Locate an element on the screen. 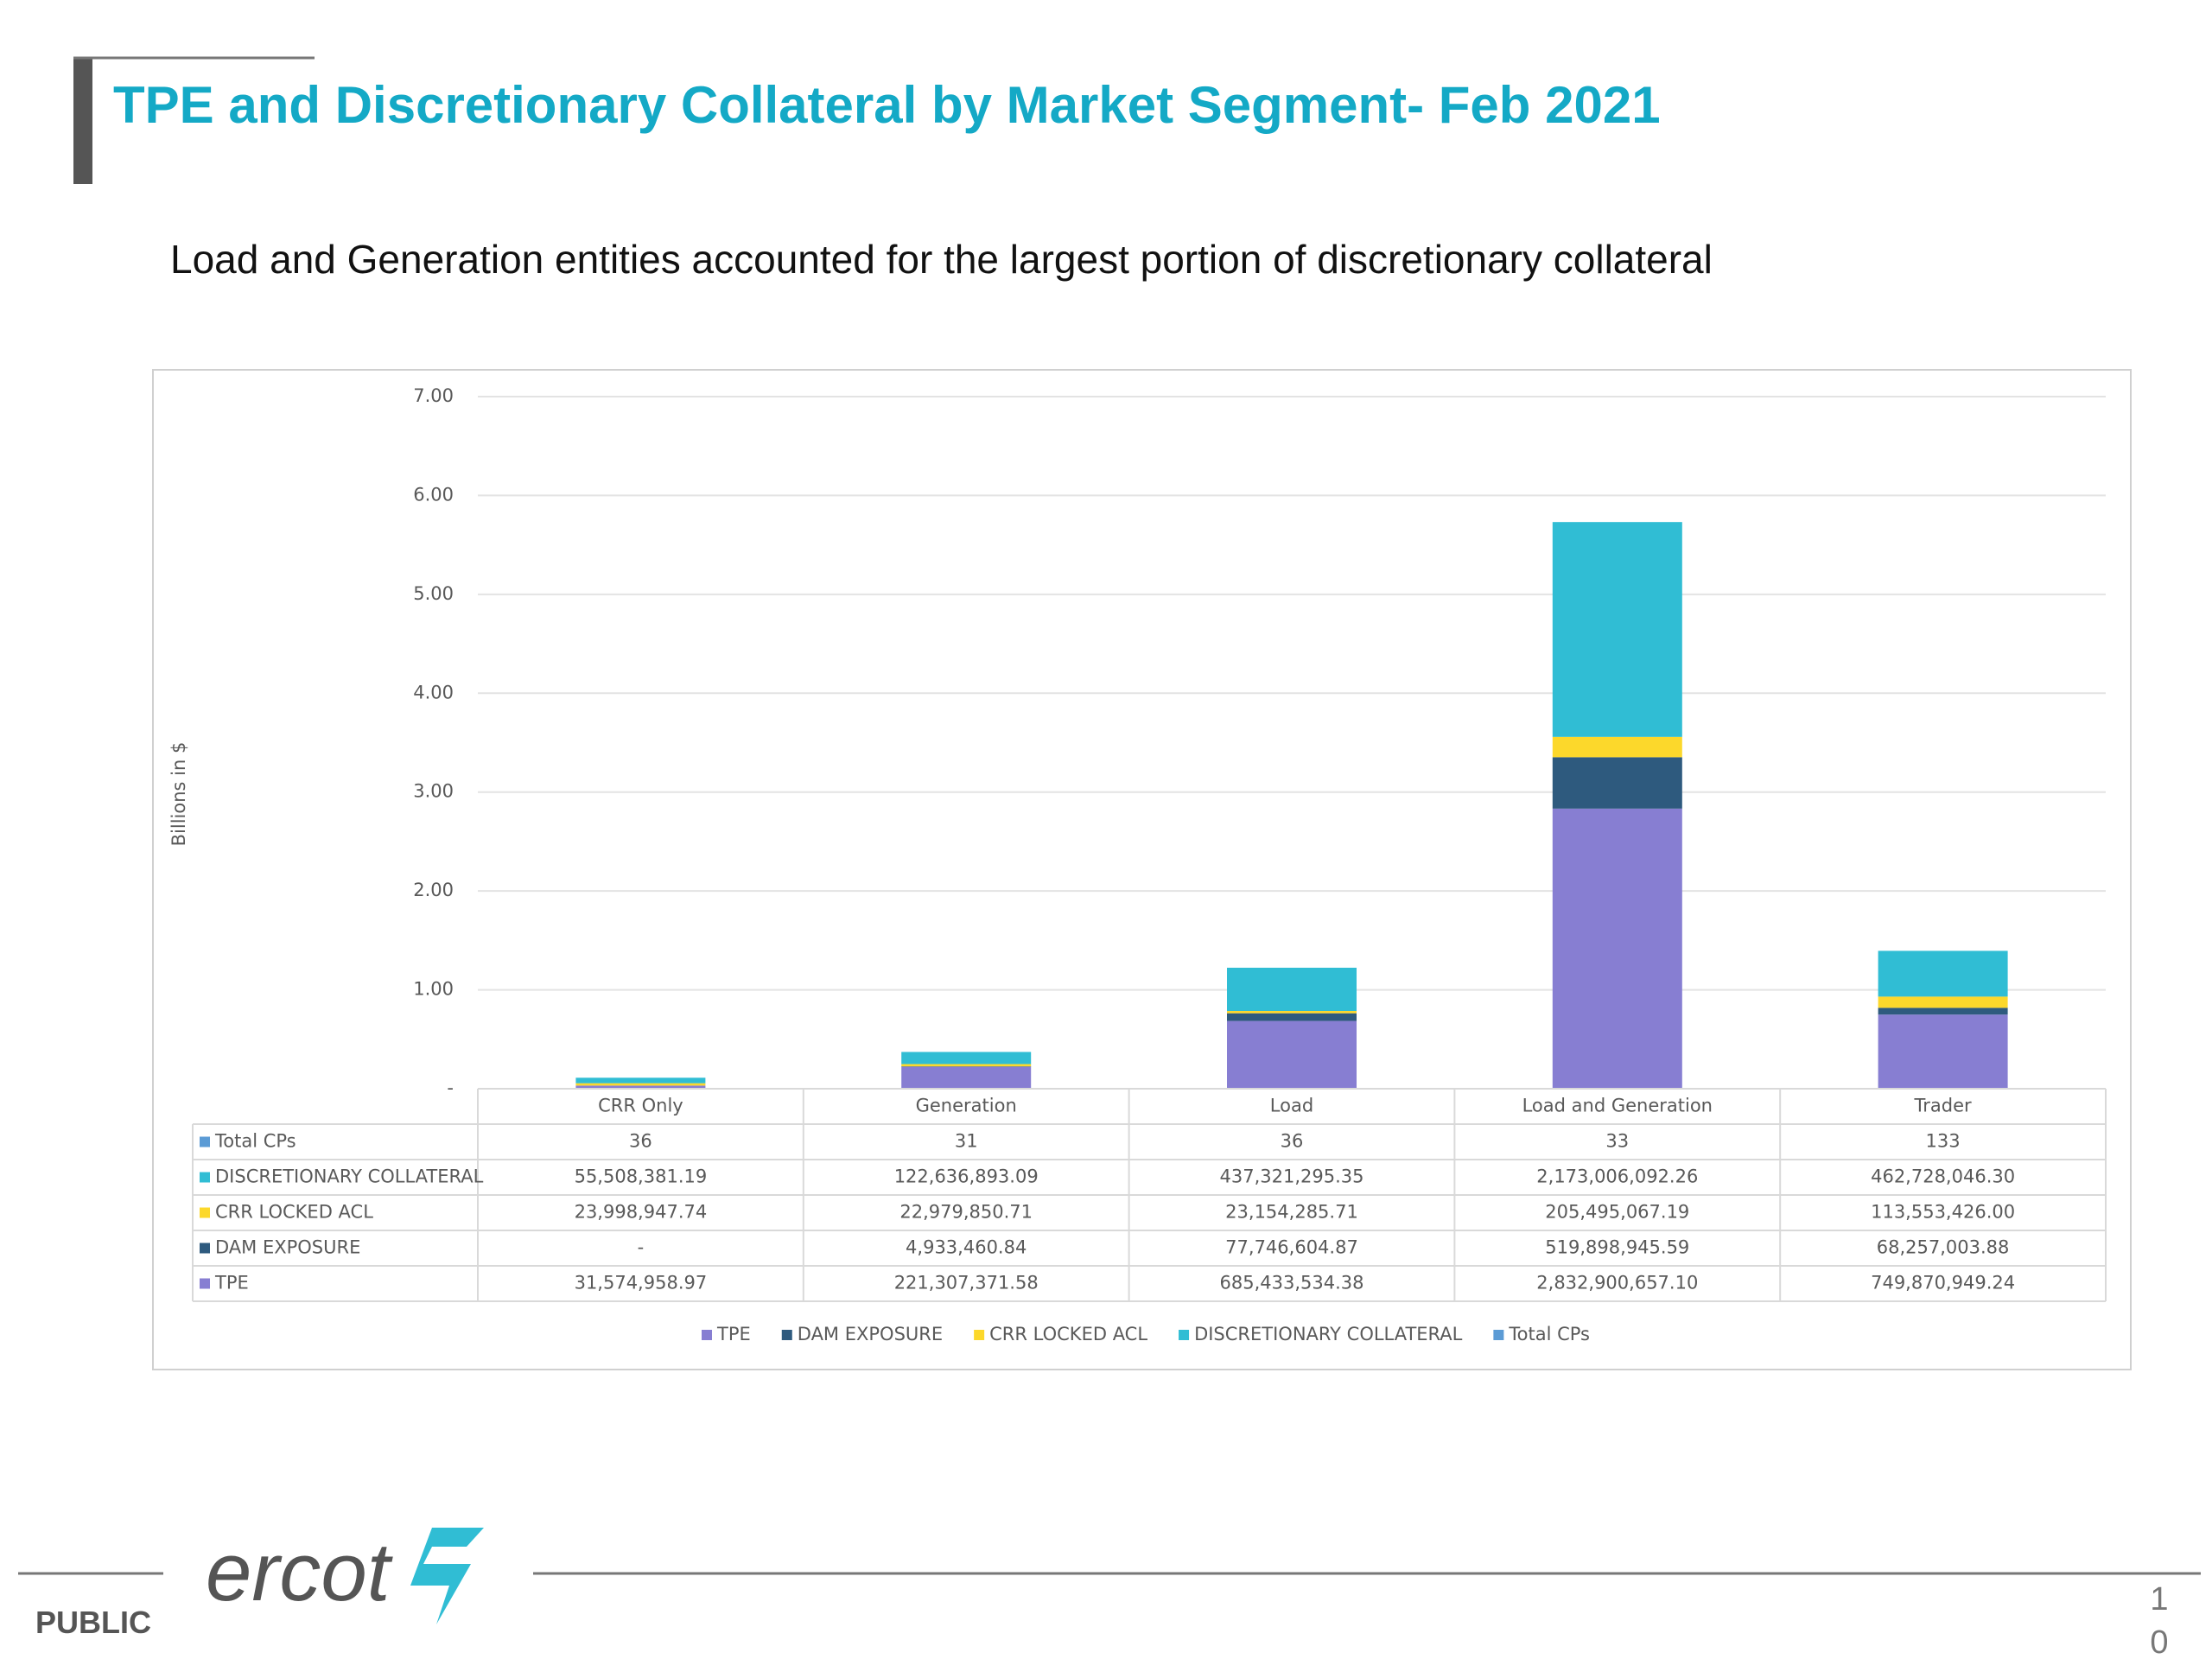 The height and width of the screenshot is (1659, 2212). legend-label: DISCRETIONARY COLLATERAL is located at coordinates (1328, 1334).